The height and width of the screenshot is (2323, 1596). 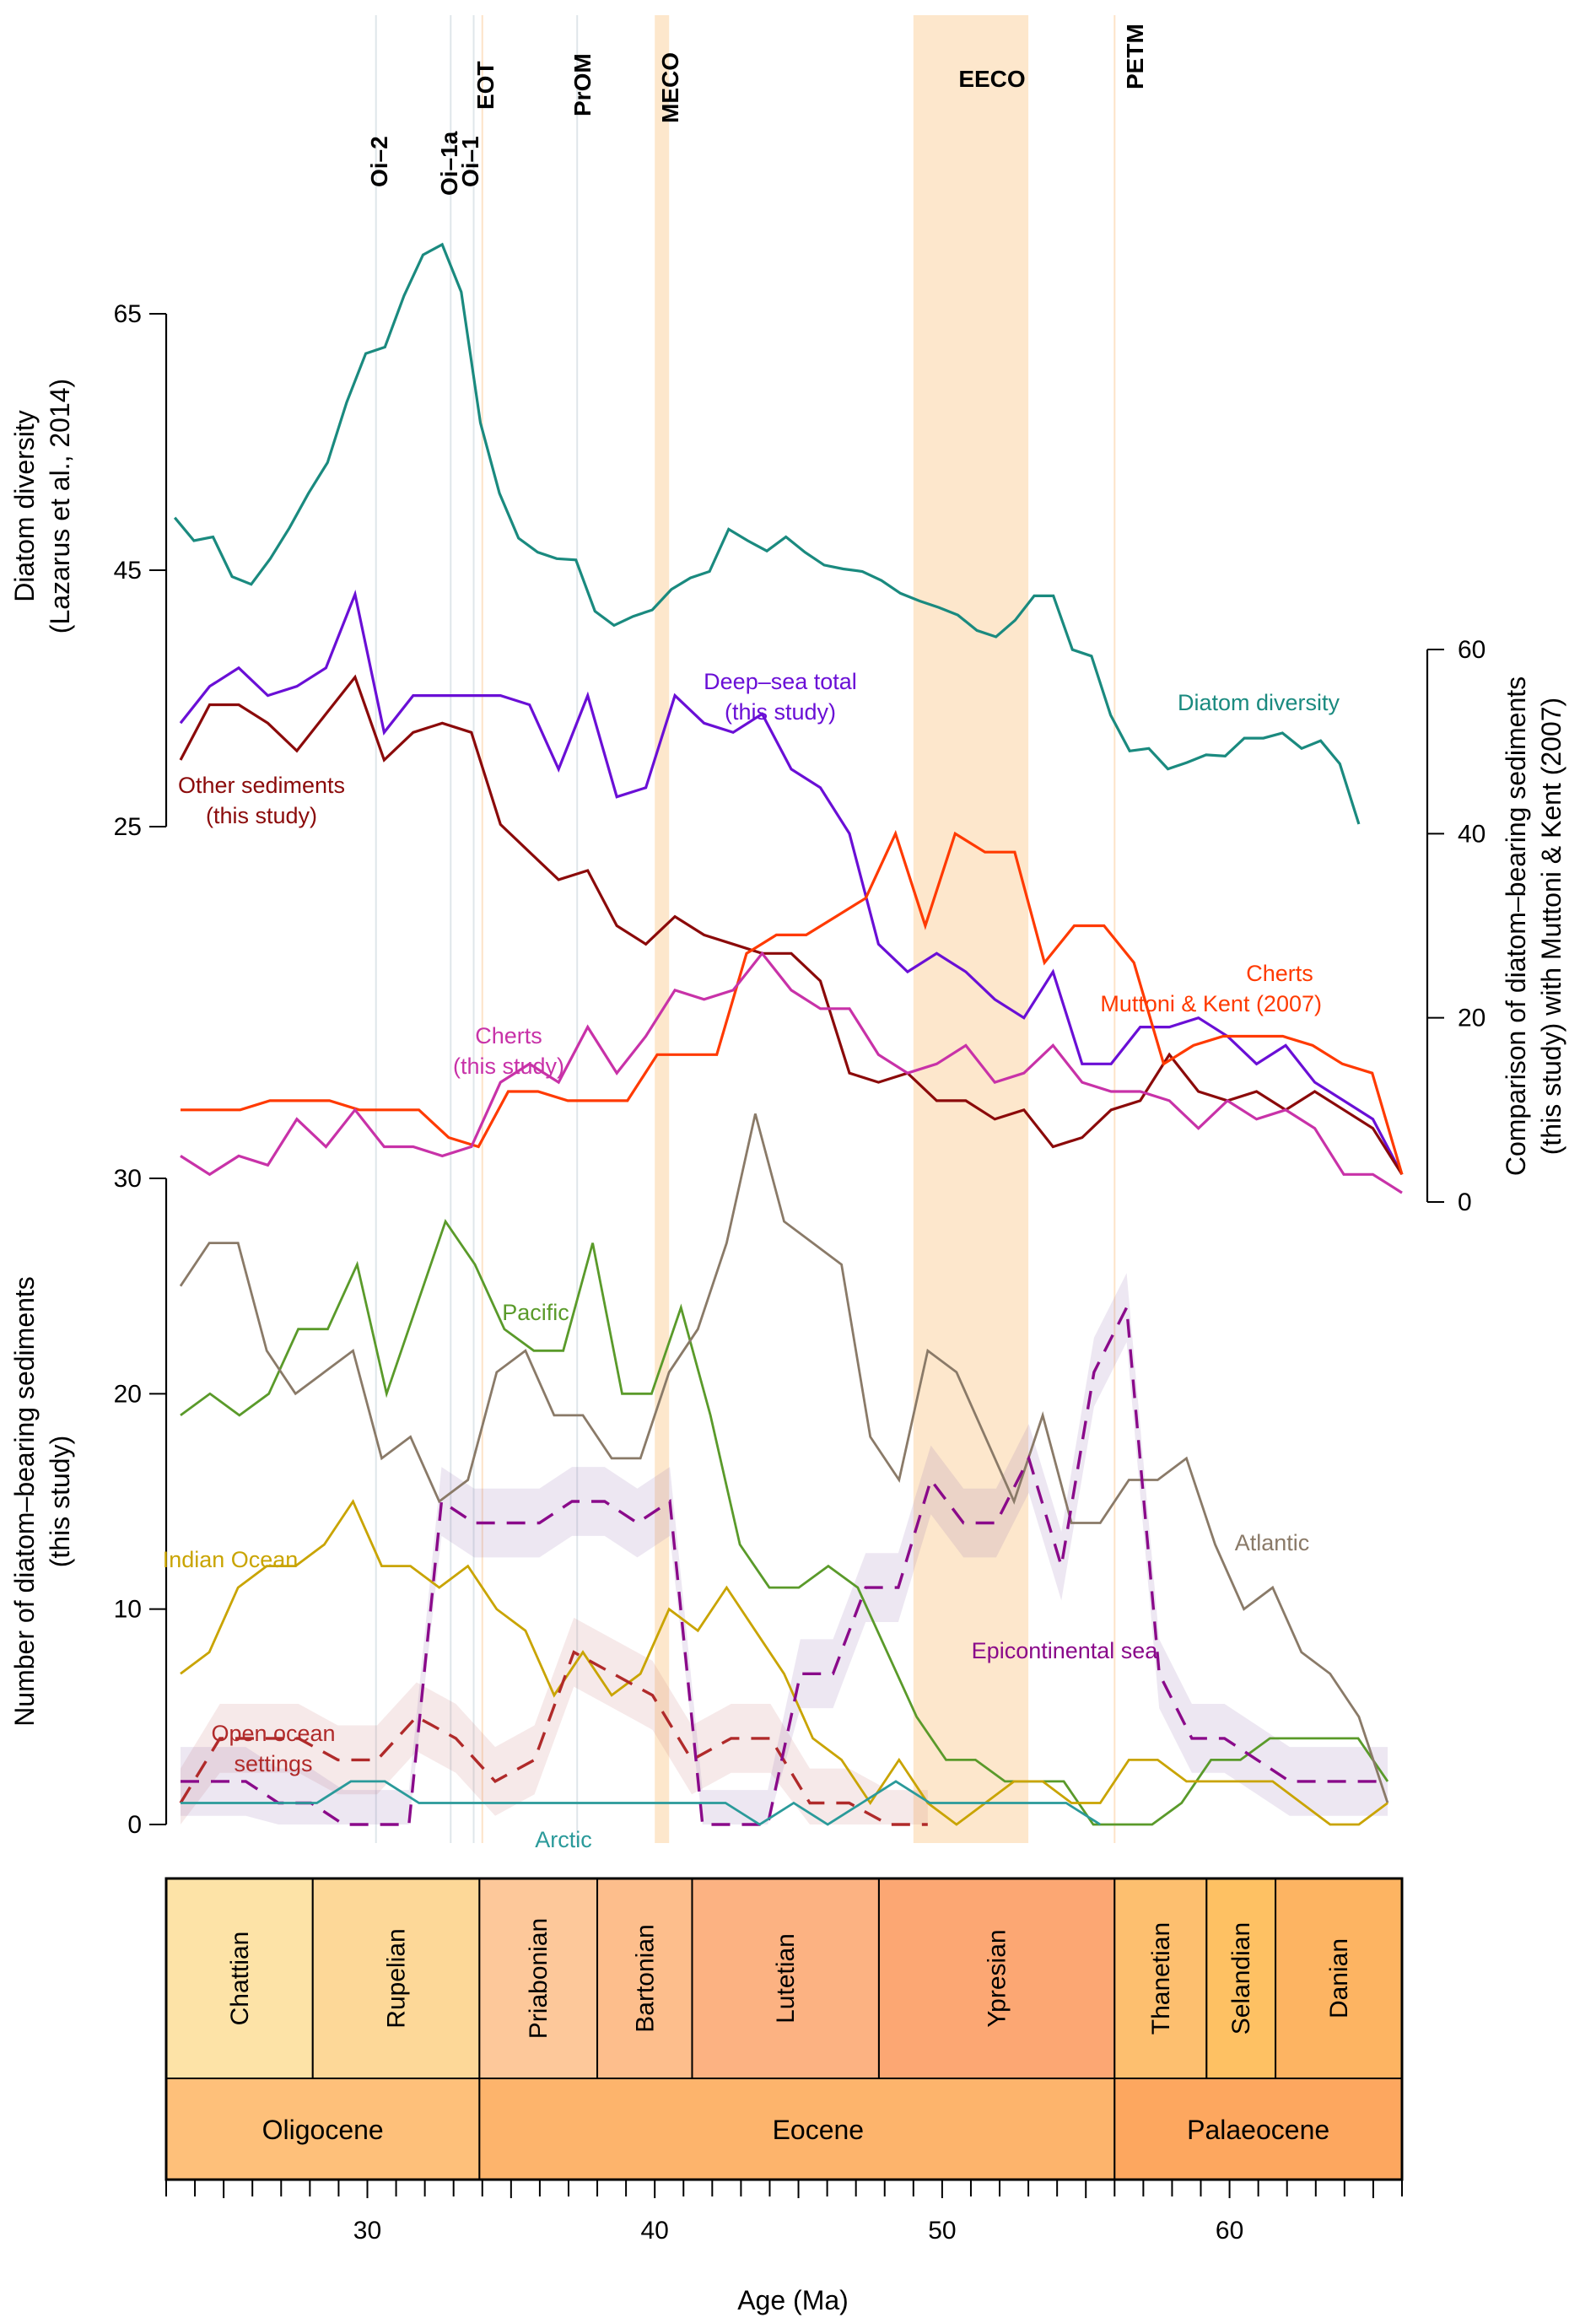 What do you see at coordinates (128, 1179) in the screenshot?
I see `lower-left-tick-label: 30` at bounding box center [128, 1179].